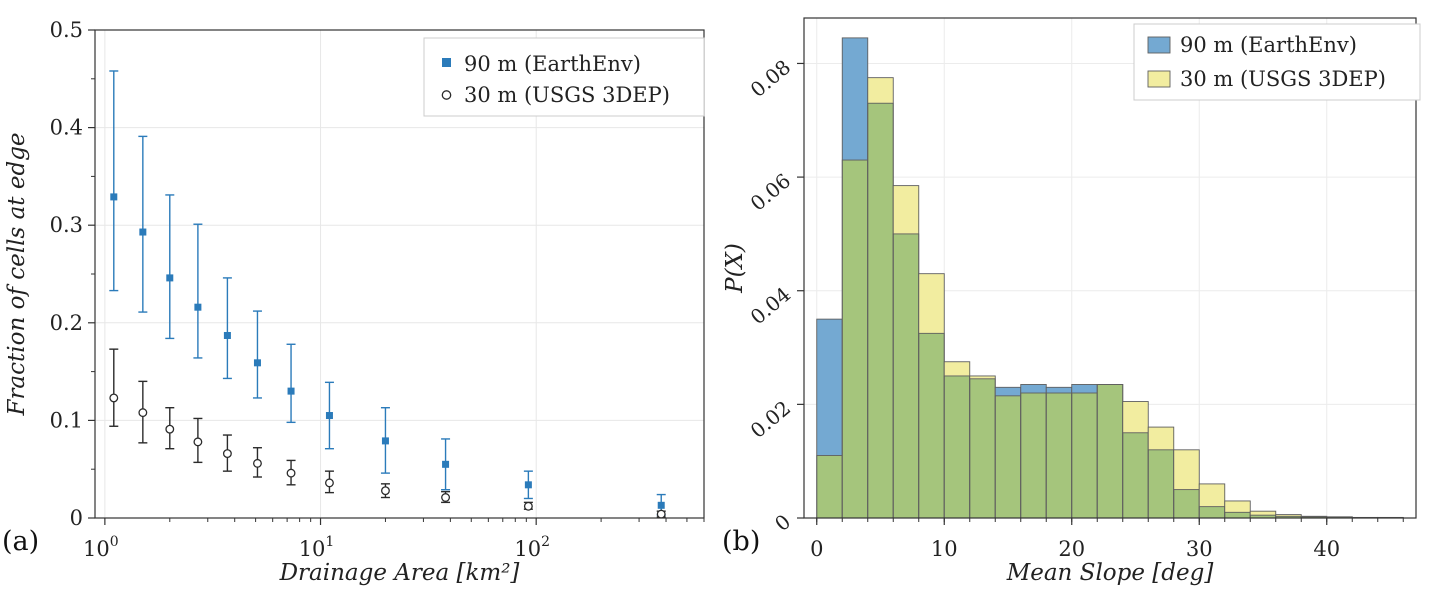  What do you see at coordinates (771, 192) in the screenshot?
I see `svg-text: 0.06` at bounding box center [771, 192].